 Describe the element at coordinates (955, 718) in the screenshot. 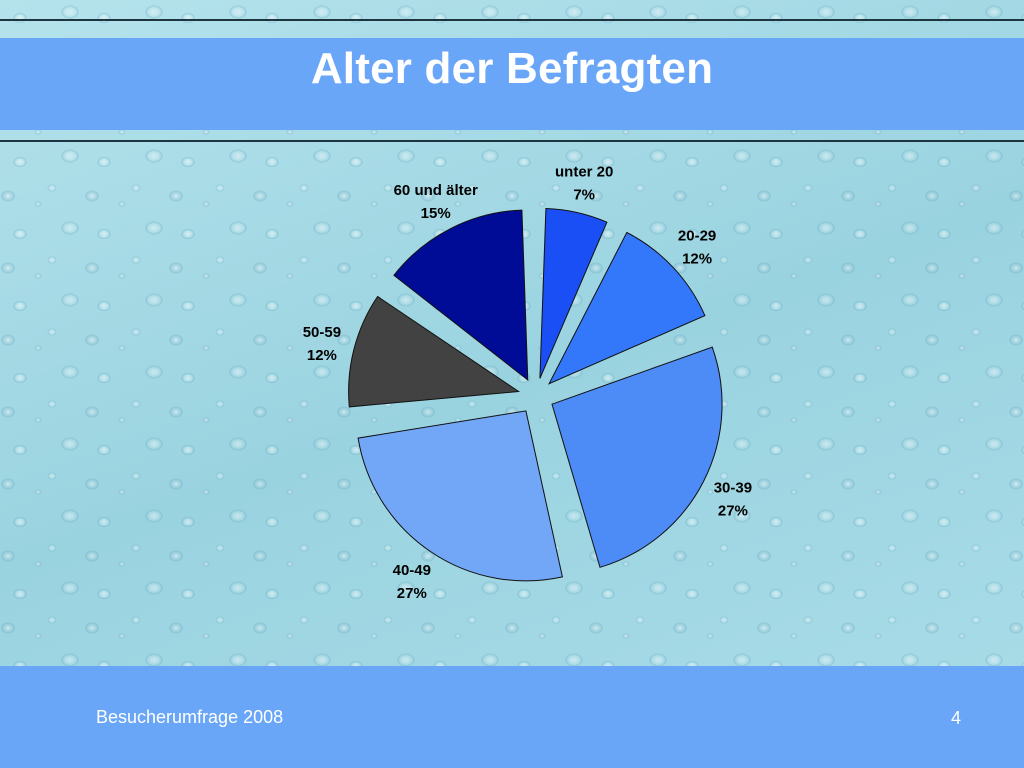

I see `slide-number: 4` at that location.